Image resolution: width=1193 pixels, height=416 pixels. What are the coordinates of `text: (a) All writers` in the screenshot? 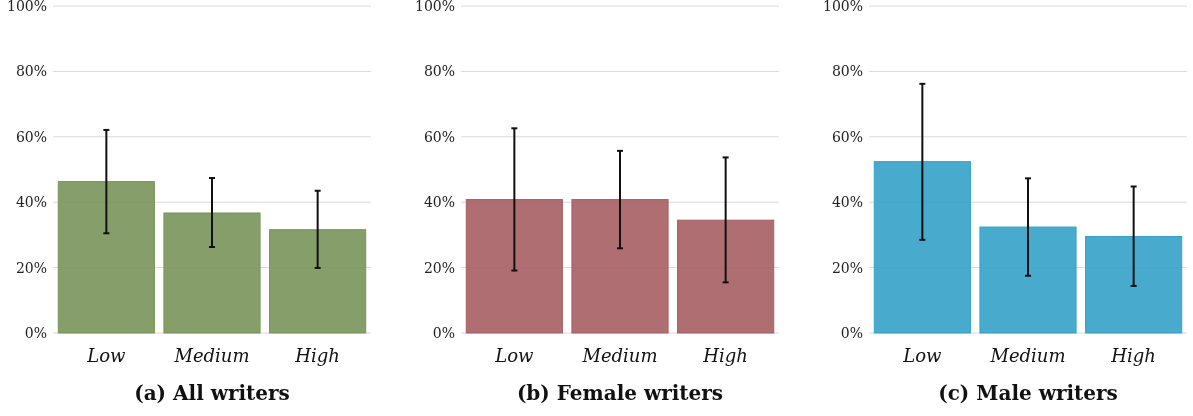 It's located at (212, 393).